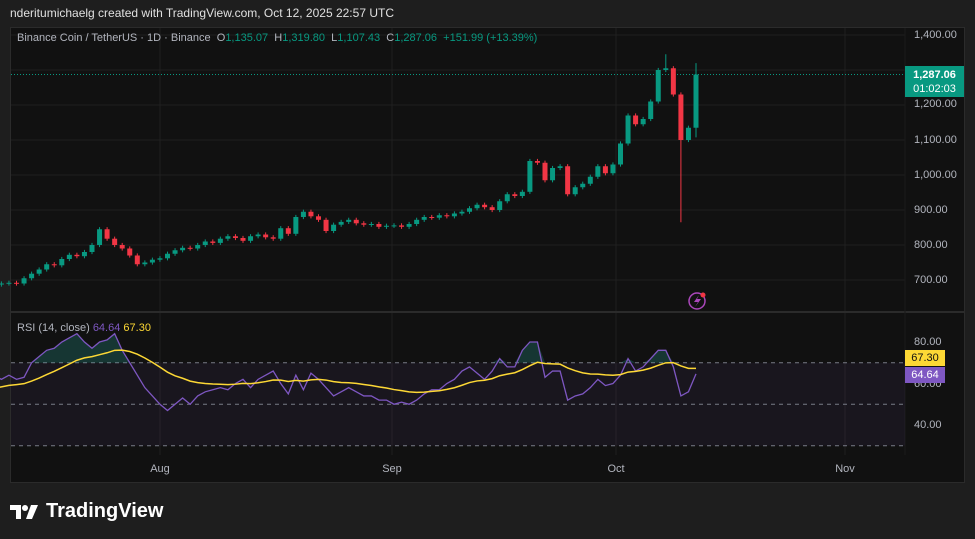 The image size is (975, 539). I want to click on rsi-ma-line, so click(348, 371).